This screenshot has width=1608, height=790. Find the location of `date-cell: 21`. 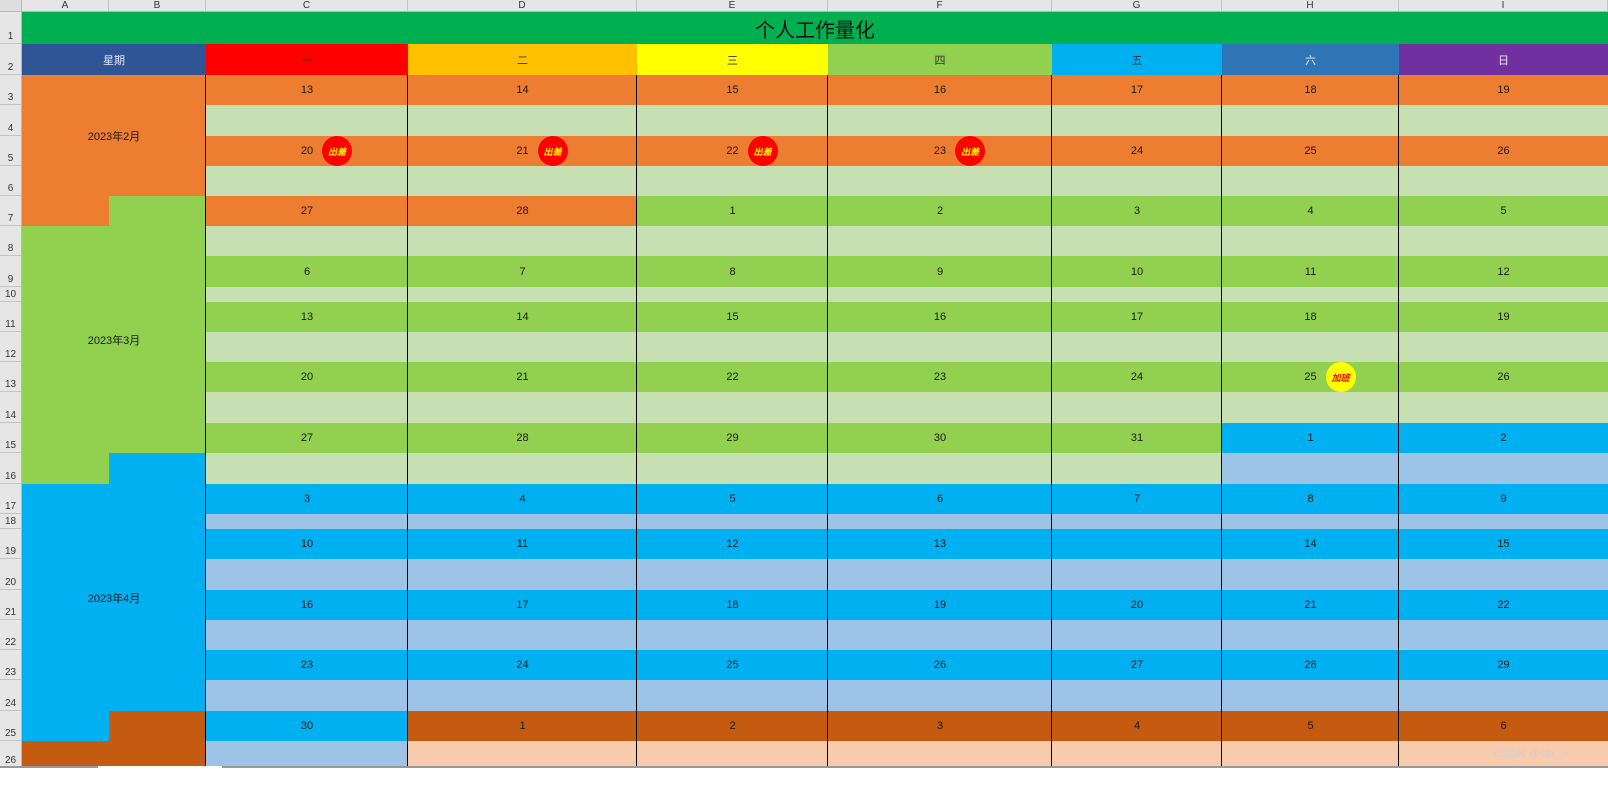

date-cell: 21 is located at coordinates (522, 377).